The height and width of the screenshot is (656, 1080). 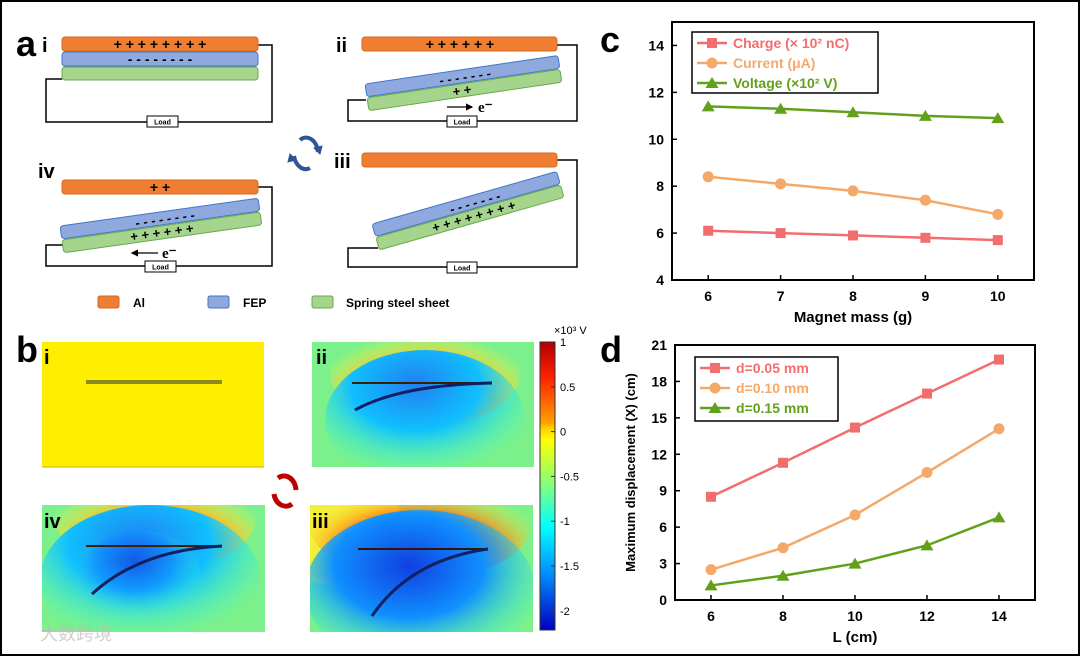 I want to click on sublabel-b-iv: iv, so click(x=53, y=522).